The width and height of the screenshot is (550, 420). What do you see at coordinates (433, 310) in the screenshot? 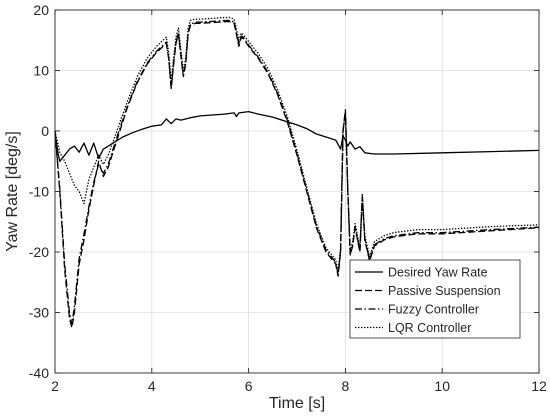
I see `legend-label-2: Fuzzy Controller` at bounding box center [433, 310].